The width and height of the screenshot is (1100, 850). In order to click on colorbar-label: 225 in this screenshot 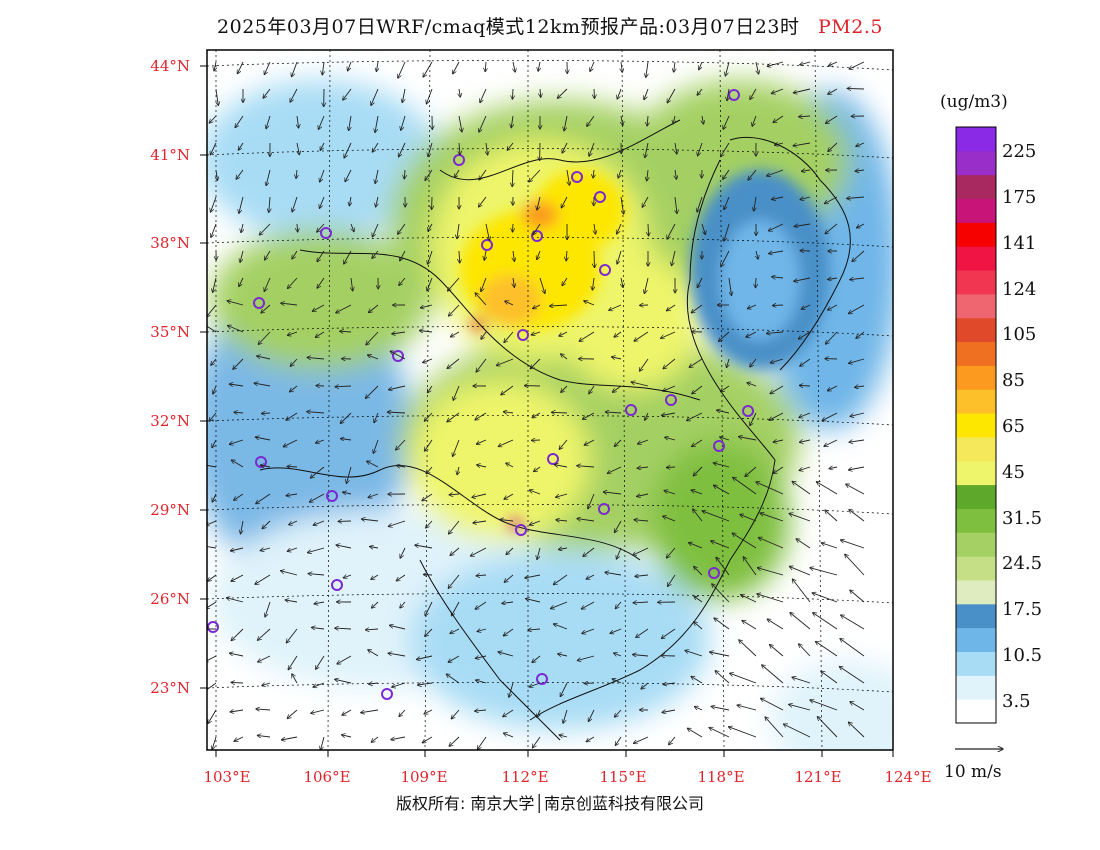, I will do `click(1019, 151)`.